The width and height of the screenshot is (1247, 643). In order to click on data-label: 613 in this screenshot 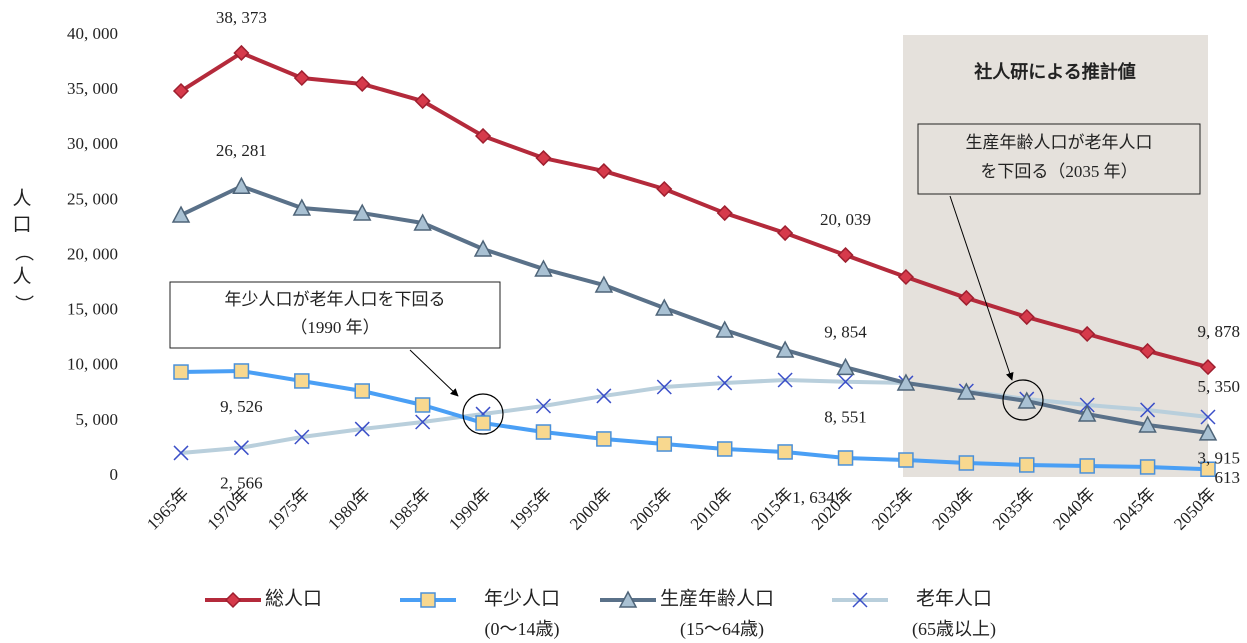, I will do `click(1228, 477)`.